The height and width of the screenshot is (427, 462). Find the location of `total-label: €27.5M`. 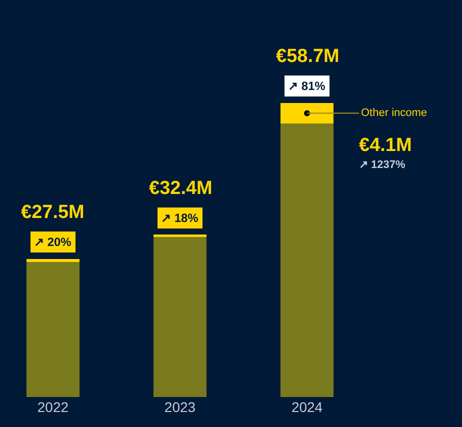

total-label: €27.5M is located at coordinates (52, 212).